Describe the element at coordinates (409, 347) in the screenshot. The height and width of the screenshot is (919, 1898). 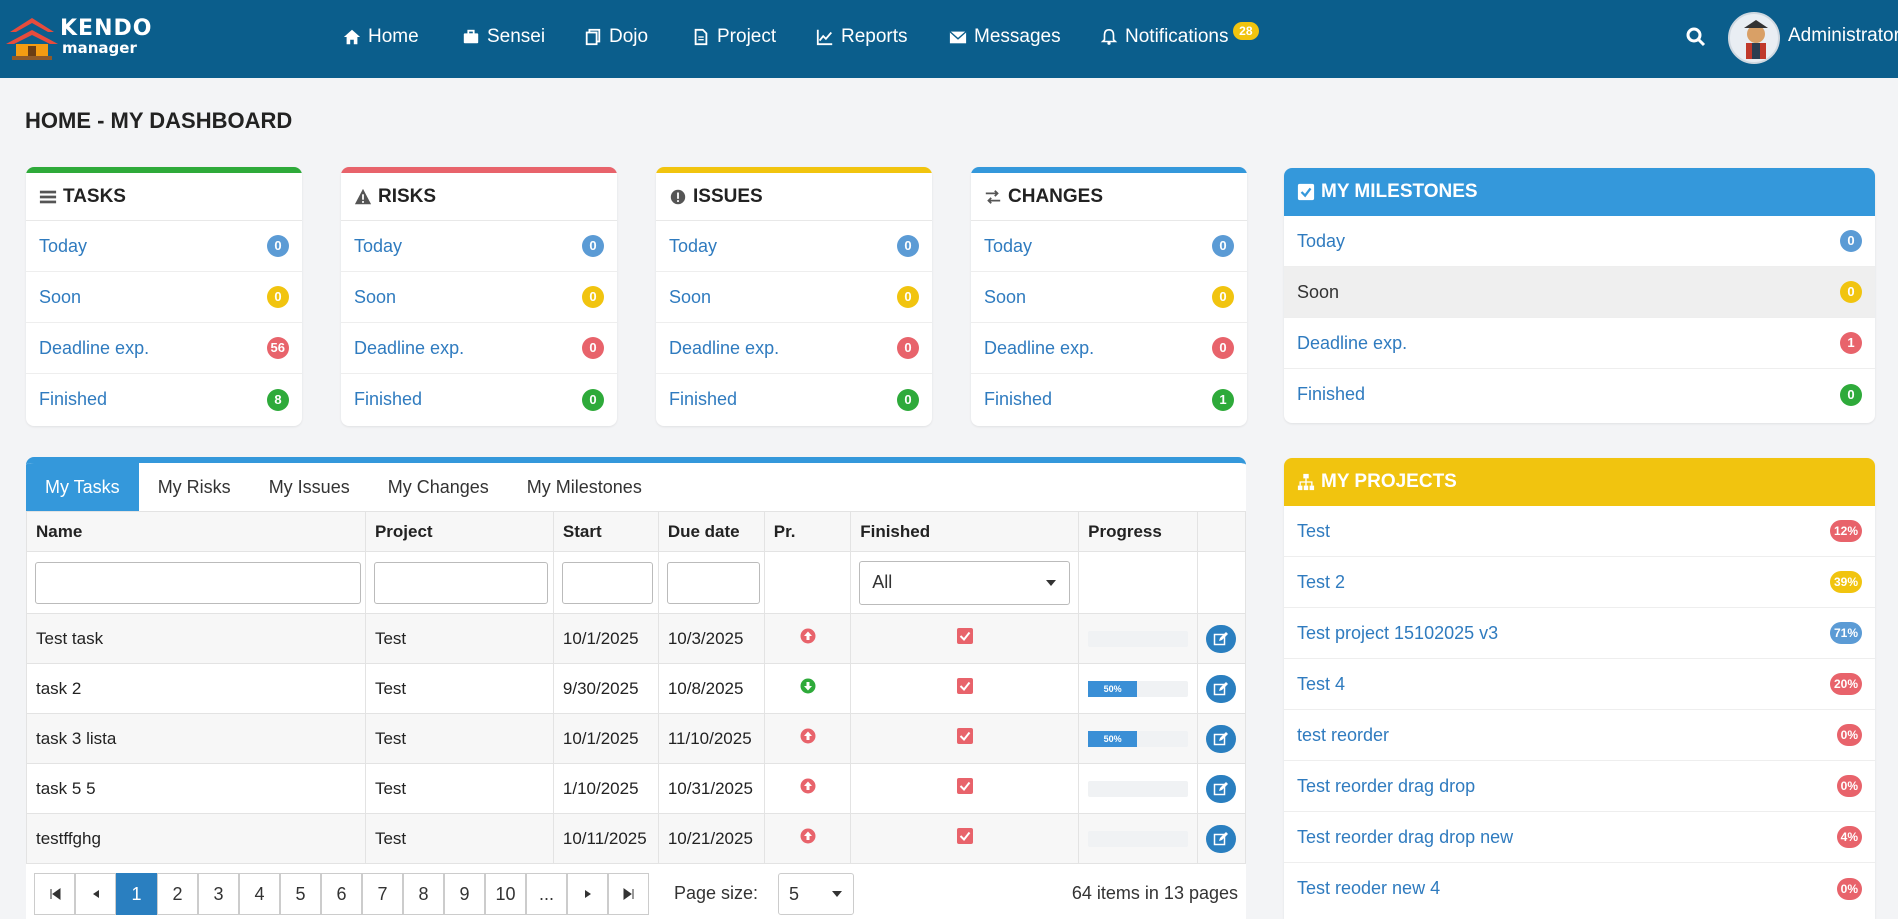
I see `row-label: Deadline exp.` at that location.